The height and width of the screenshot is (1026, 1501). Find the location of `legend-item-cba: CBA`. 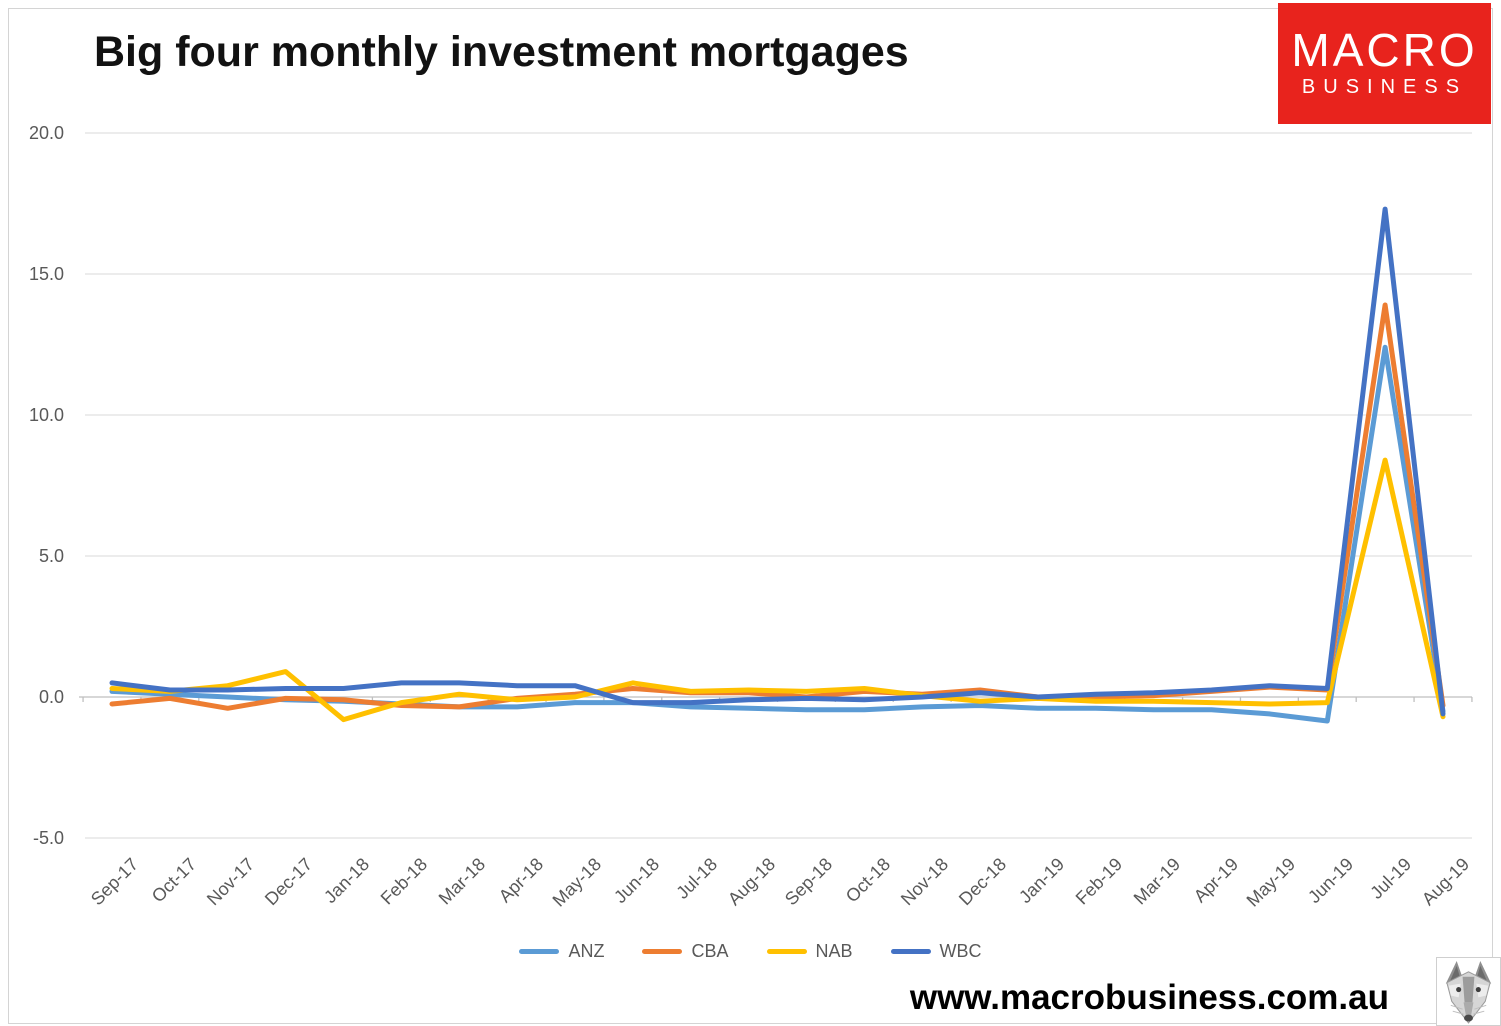

legend-item-cba: CBA is located at coordinates (685, 951).